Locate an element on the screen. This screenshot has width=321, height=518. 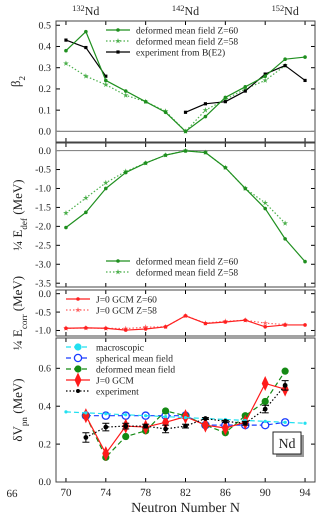
legend-label: macroscopic is located at coordinates (120, 349).